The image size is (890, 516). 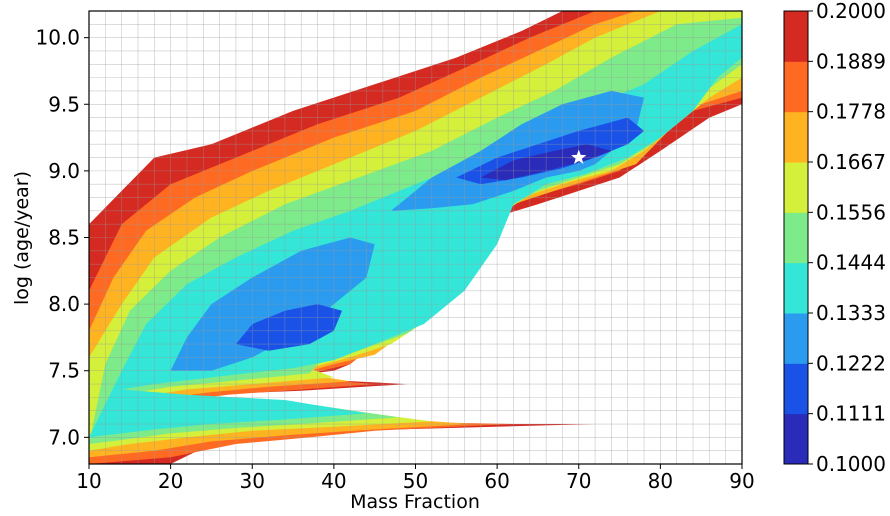 What do you see at coordinates (851, 61) in the screenshot?
I see `colorbar-tick-label: 0.1889` at bounding box center [851, 61].